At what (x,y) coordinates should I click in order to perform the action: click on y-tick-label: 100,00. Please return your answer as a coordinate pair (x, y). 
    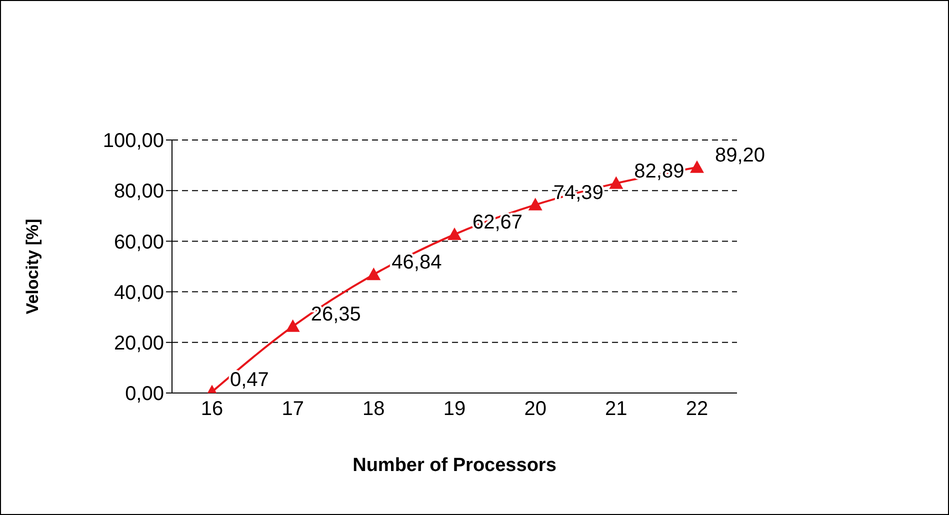
    Looking at the image, I should click on (133, 141).